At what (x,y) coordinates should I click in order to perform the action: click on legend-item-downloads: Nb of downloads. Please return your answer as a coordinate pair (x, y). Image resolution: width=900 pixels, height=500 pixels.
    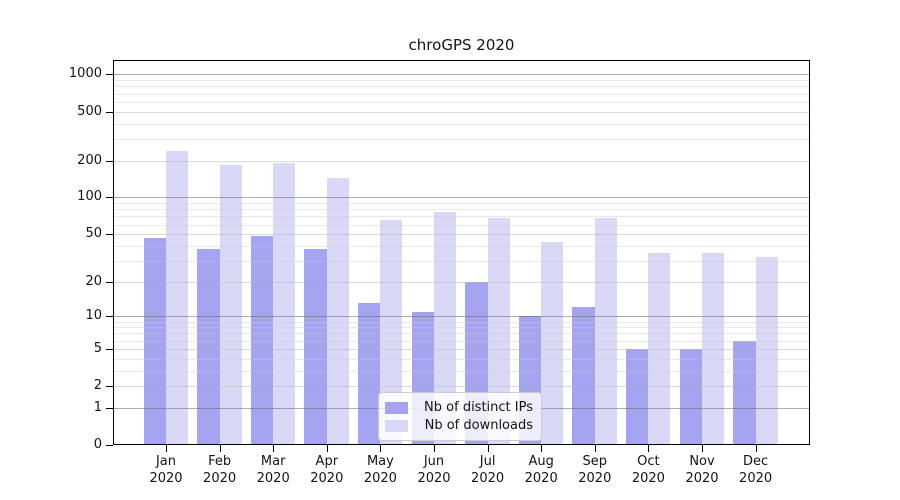
    Looking at the image, I should click on (459, 425).